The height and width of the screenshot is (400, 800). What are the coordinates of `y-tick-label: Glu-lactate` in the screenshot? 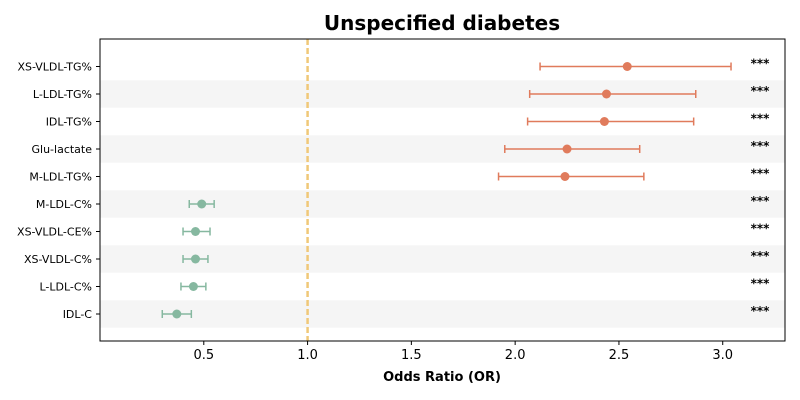 It's located at (62, 149).